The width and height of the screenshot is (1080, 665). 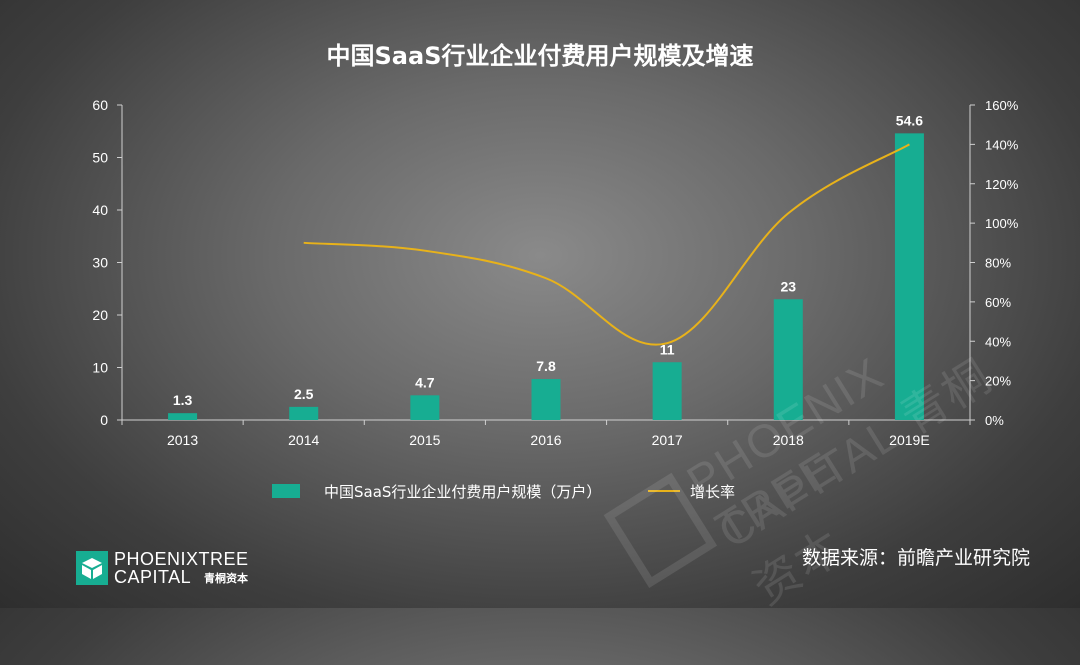 What do you see at coordinates (100, 158) in the screenshot?
I see `y-left-tick-label: 50` at bounding box center [100, 158].